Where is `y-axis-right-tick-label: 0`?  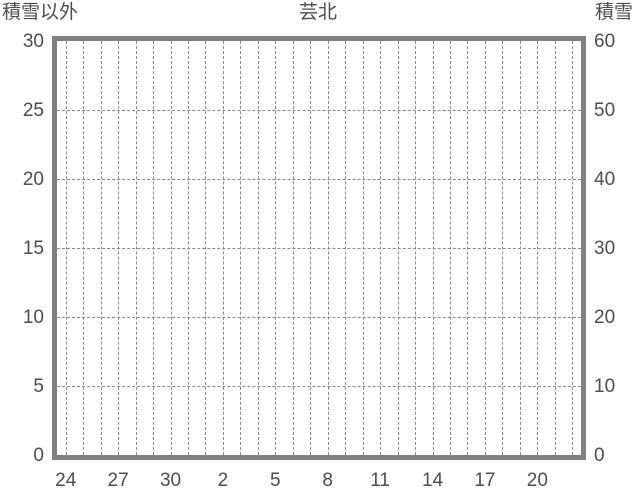 y-axis-right-tick-label: 0 is located at coordinates (599, 455).